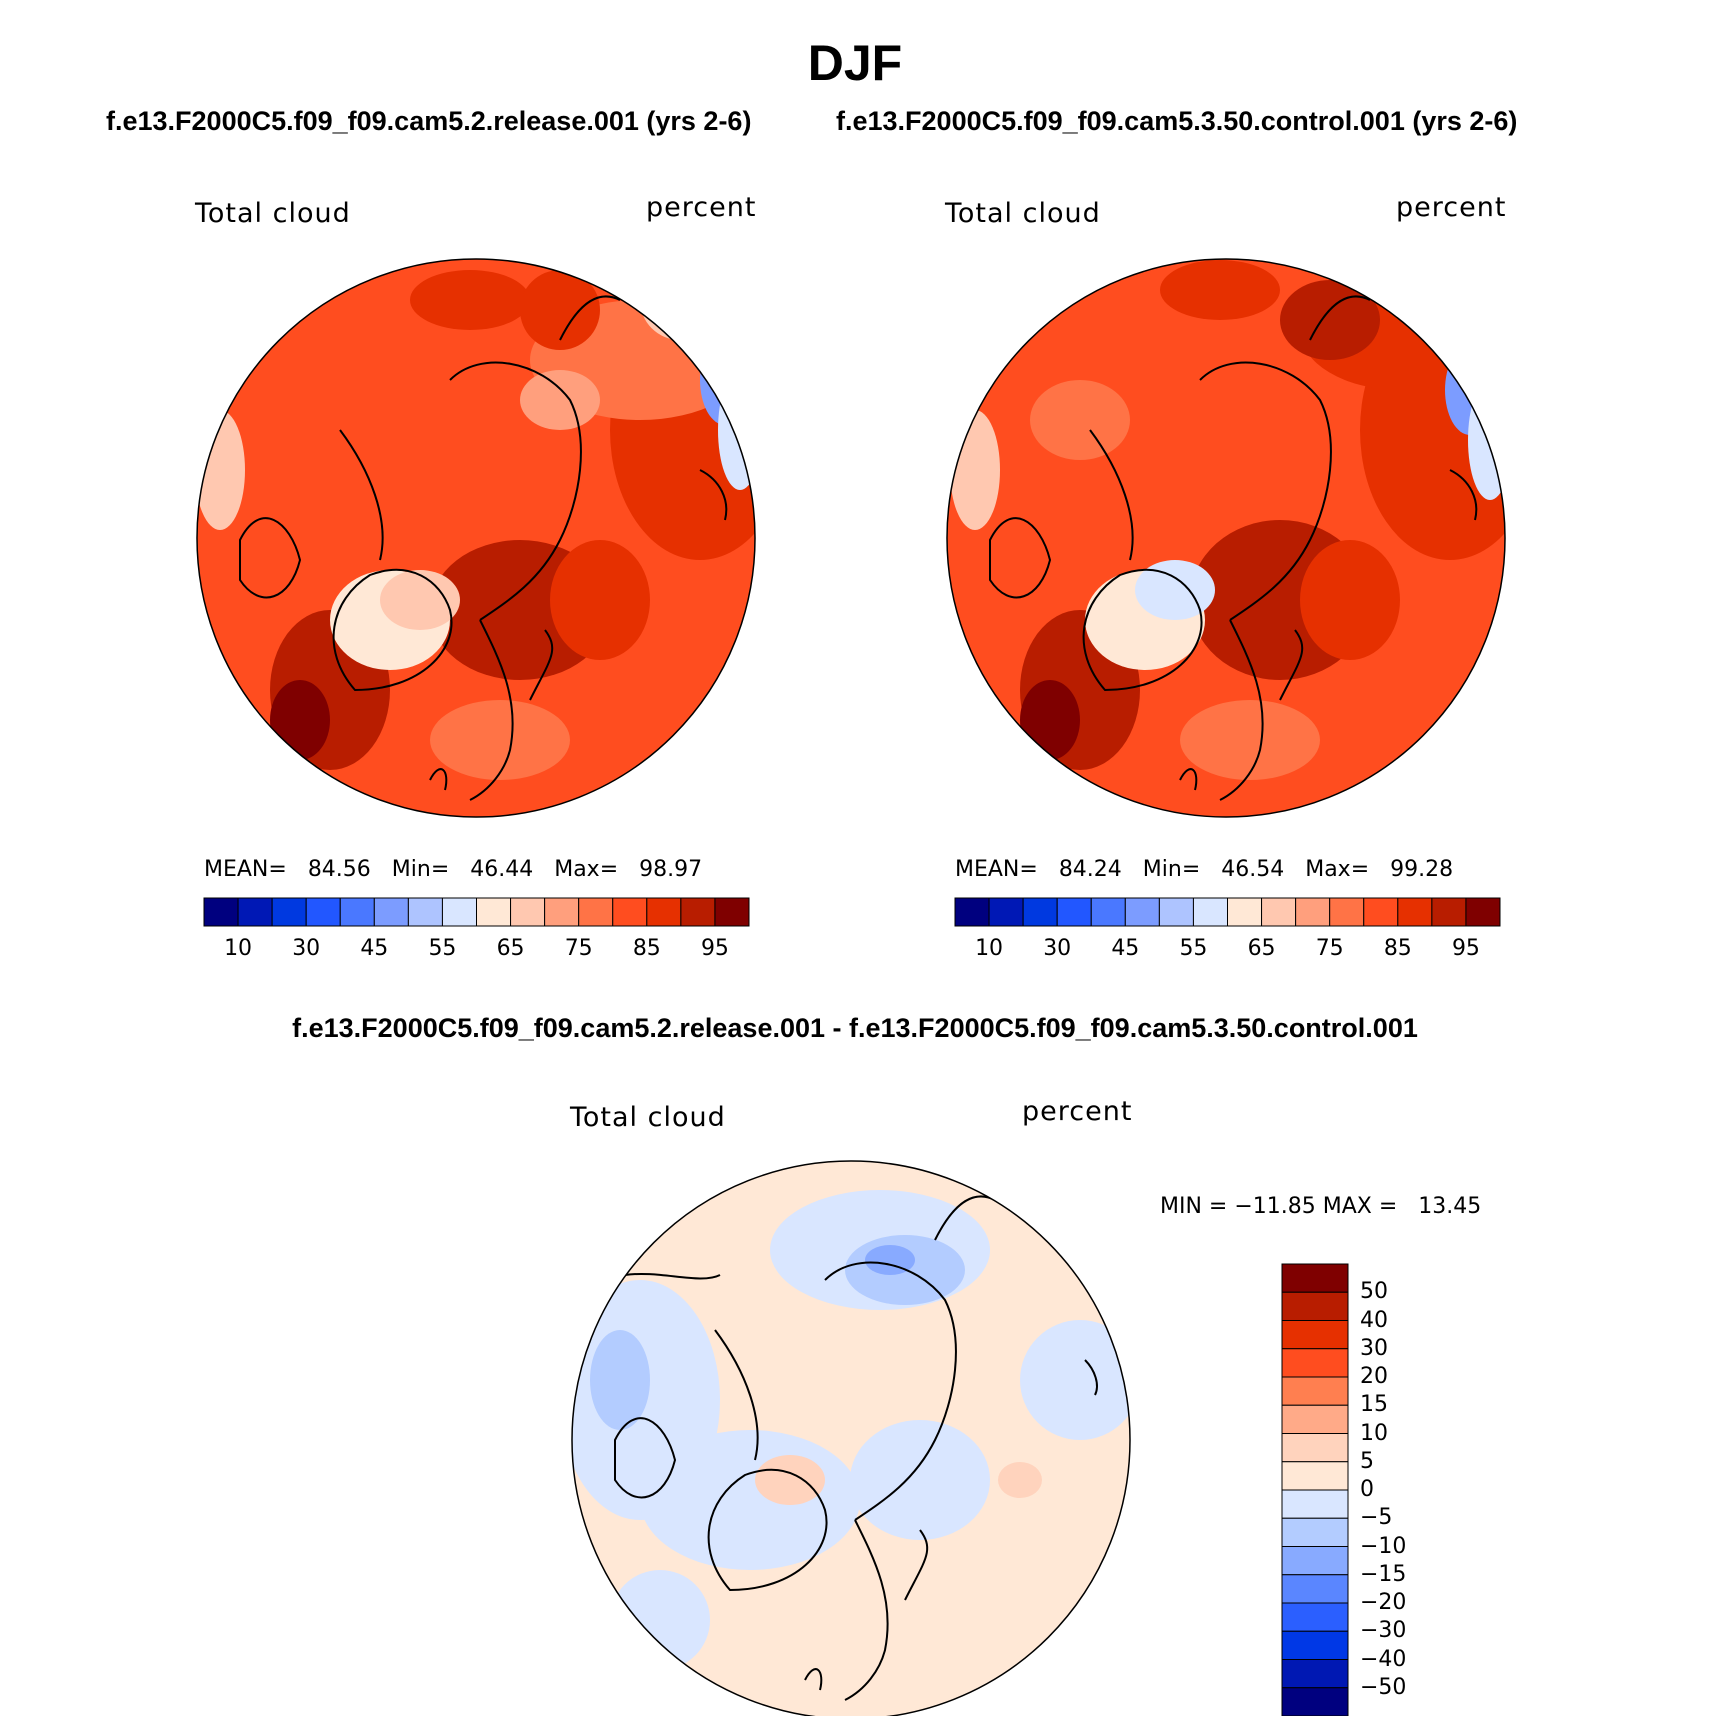 Image resolution: width=1710 pixels, height=1716 pixels. What do you see at coordinates (1077, 1111) in the screenshot?
I see `diff-units-label: percent` at bounding box center [1077, 1111].